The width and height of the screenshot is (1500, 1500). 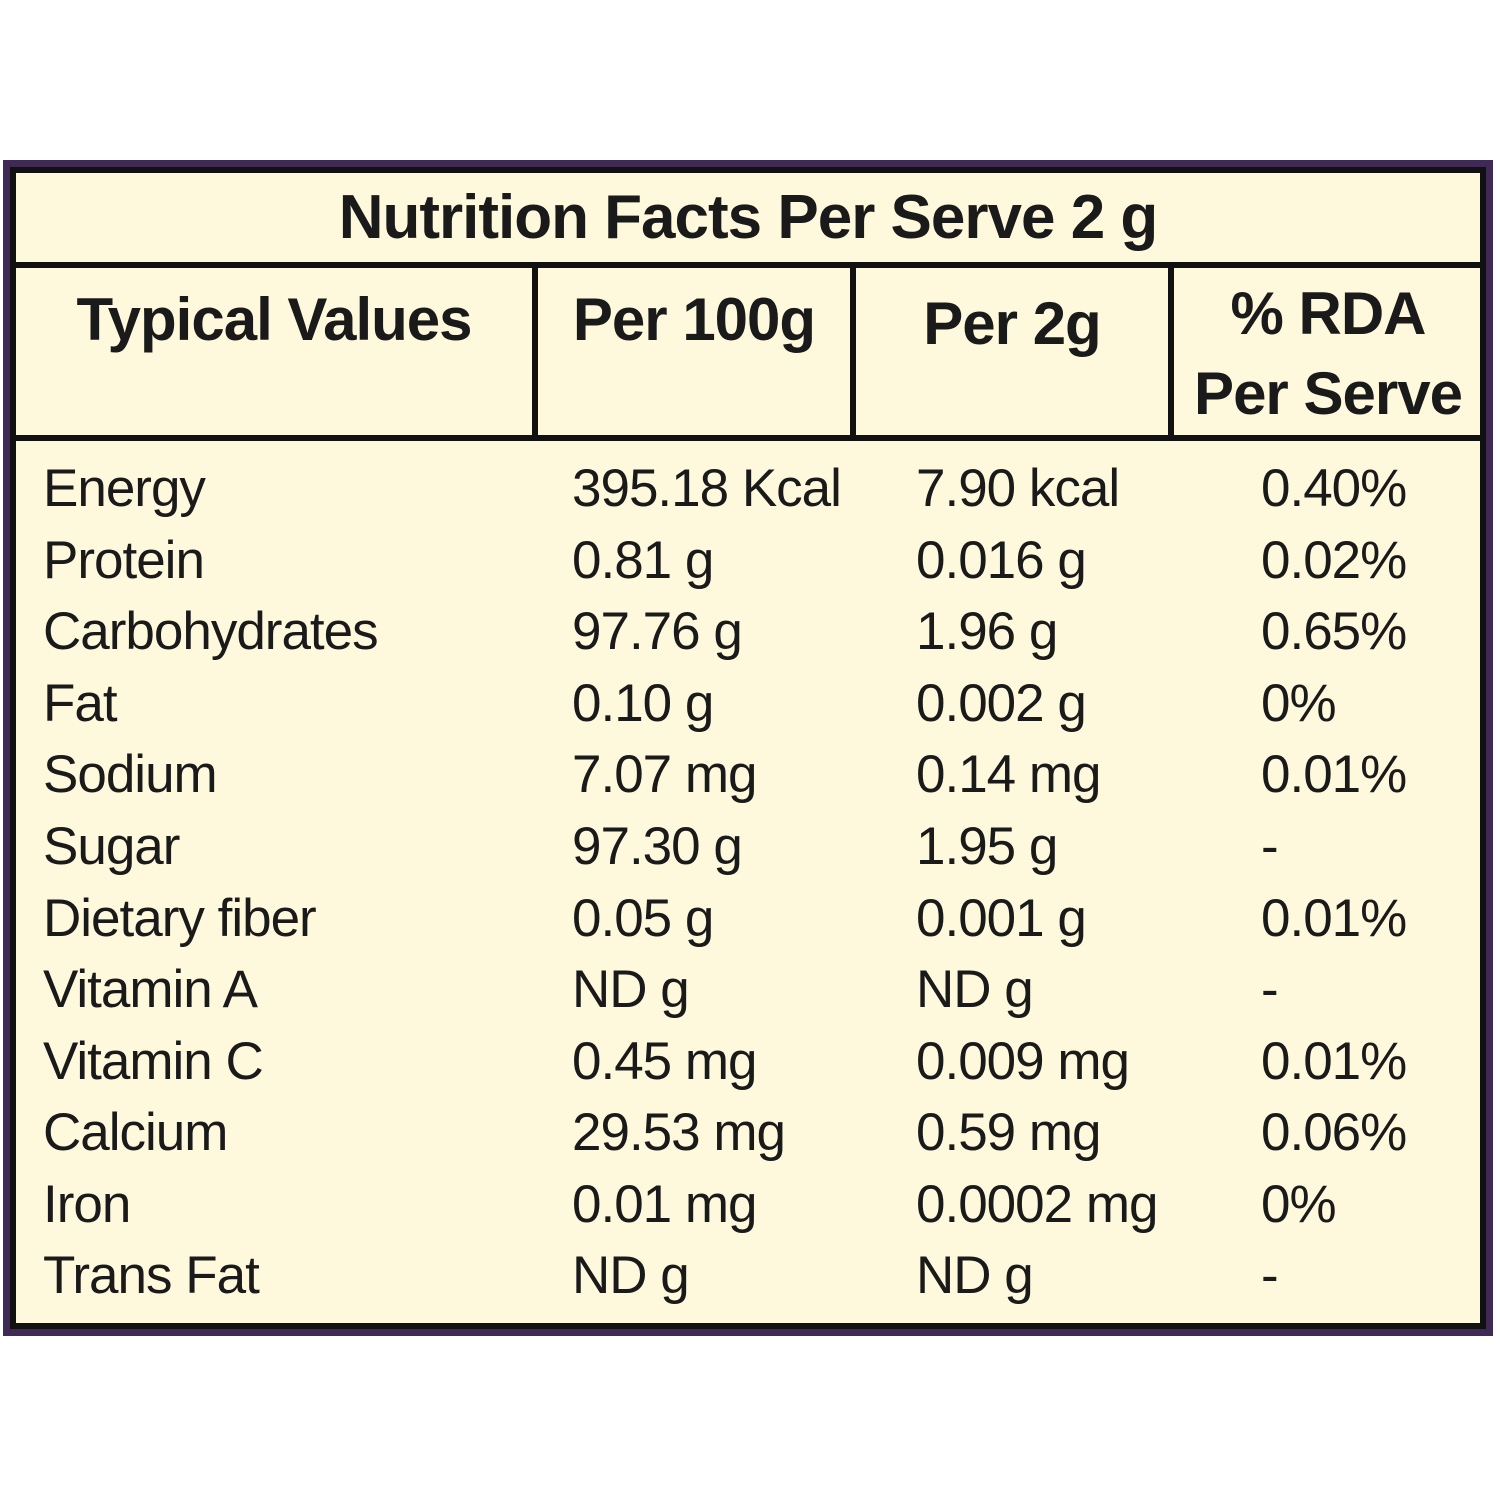 I want to click on table-row: Vitamin C 0.45 mg 0.009 mg 0.01%, so click(x=748, y=1066).